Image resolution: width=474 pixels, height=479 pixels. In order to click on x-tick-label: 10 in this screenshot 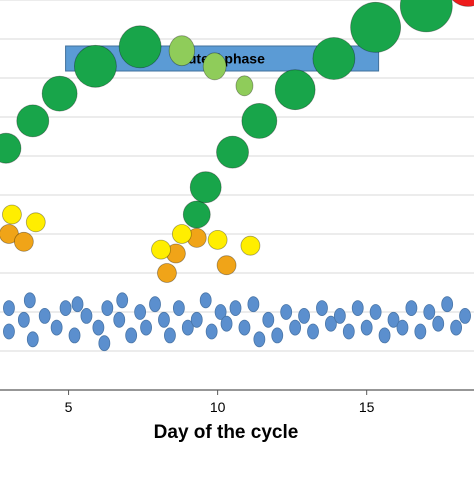, I will do `click(218, 407)`.